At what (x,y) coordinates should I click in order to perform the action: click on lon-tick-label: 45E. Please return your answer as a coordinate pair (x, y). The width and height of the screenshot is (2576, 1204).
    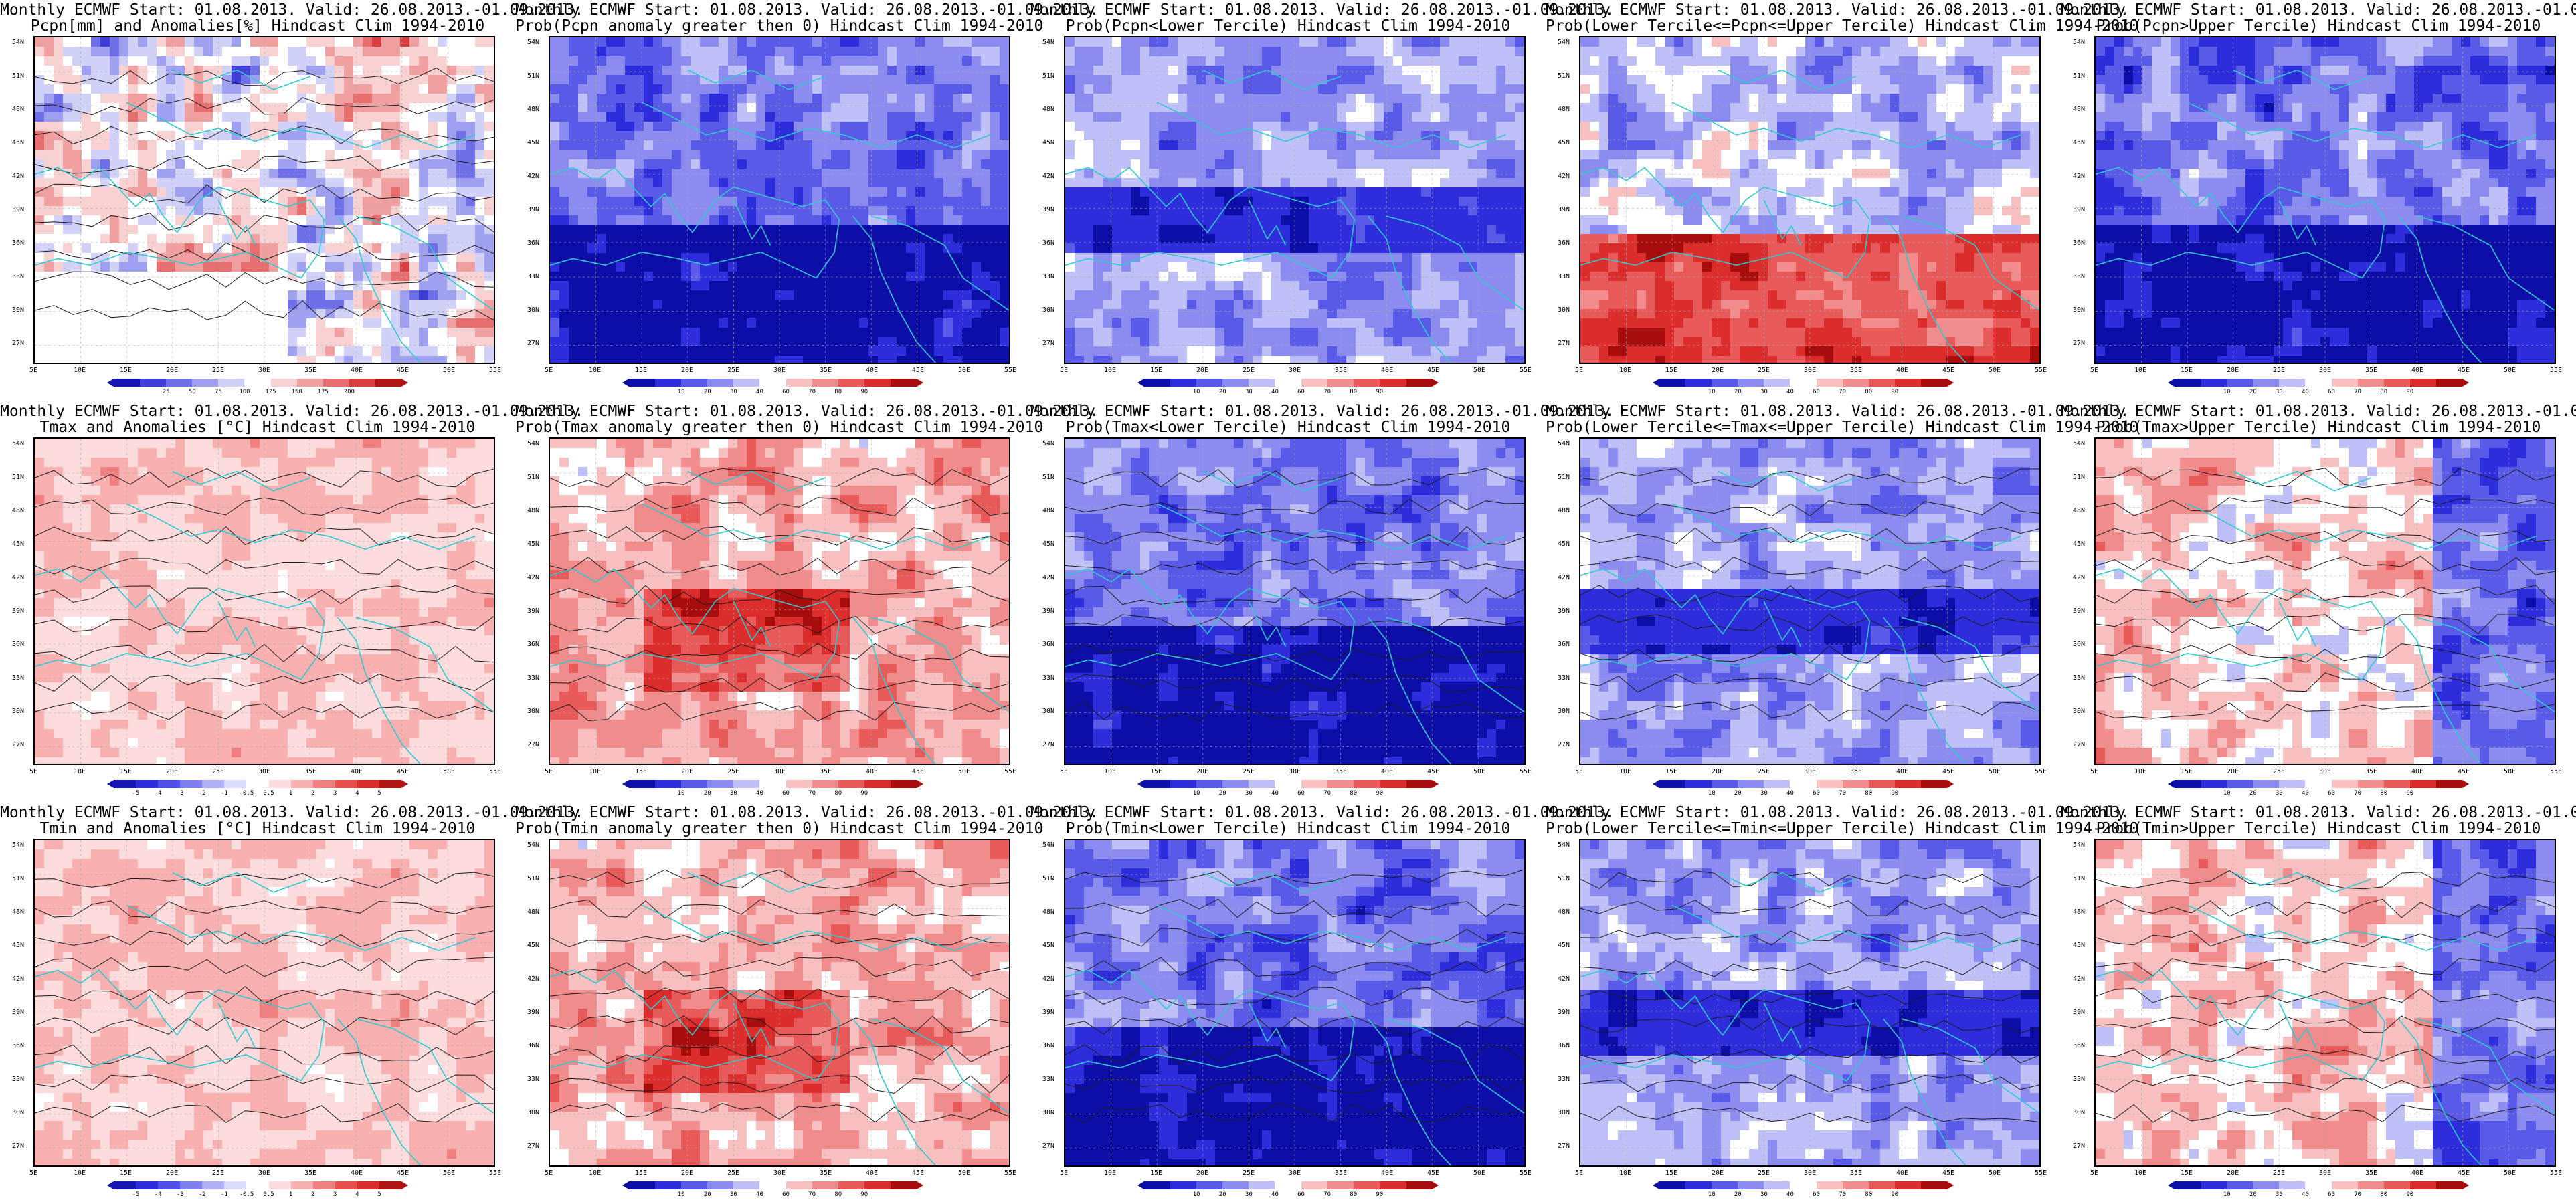
    Looking at the image, I should click on (2464, 370).